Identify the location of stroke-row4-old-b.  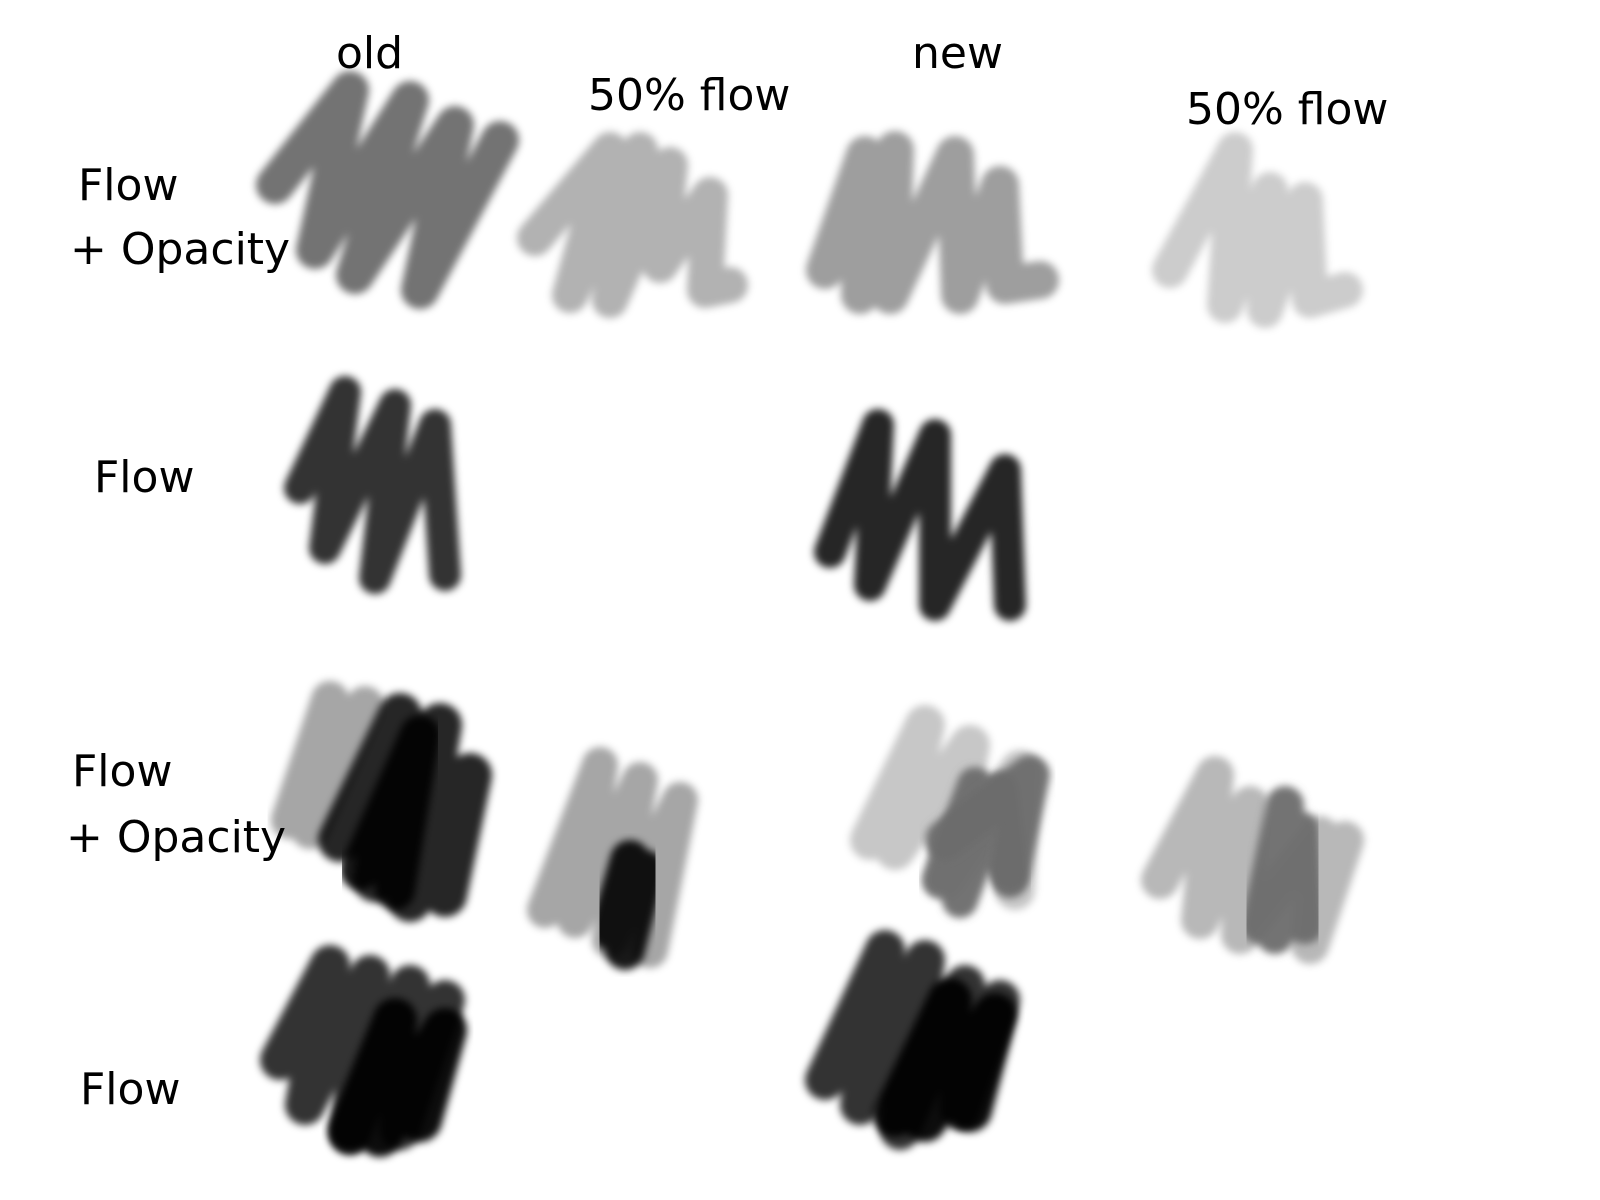
(397, 1077).